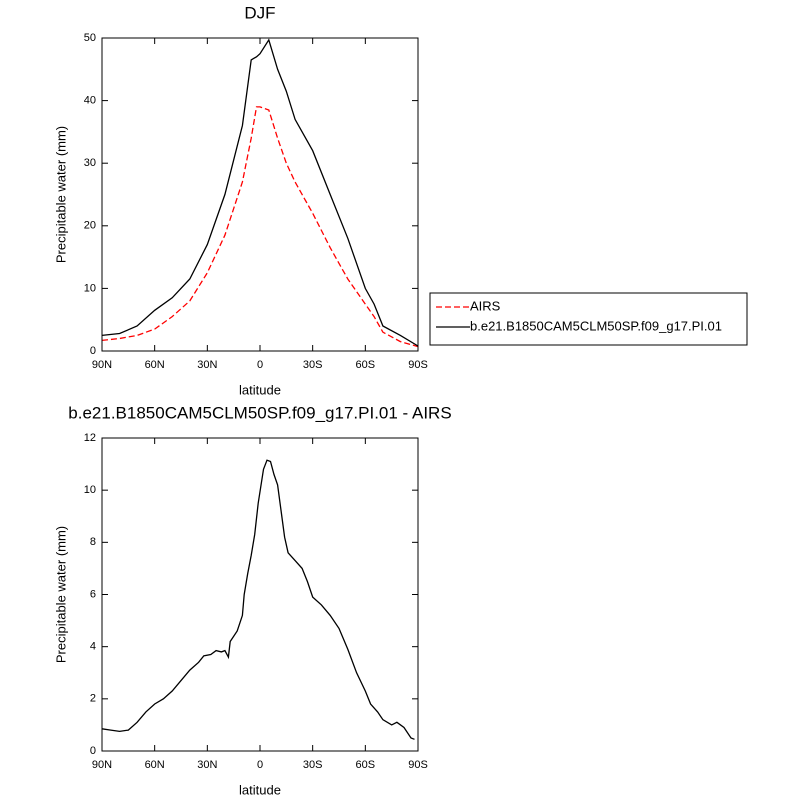 Image resolution: width=800 pixels, height=800 pixels. What do you see at coordinates (90, 163) in the screenshot?
I see `y-tick-label: 30` at bounding box center [90, 163].